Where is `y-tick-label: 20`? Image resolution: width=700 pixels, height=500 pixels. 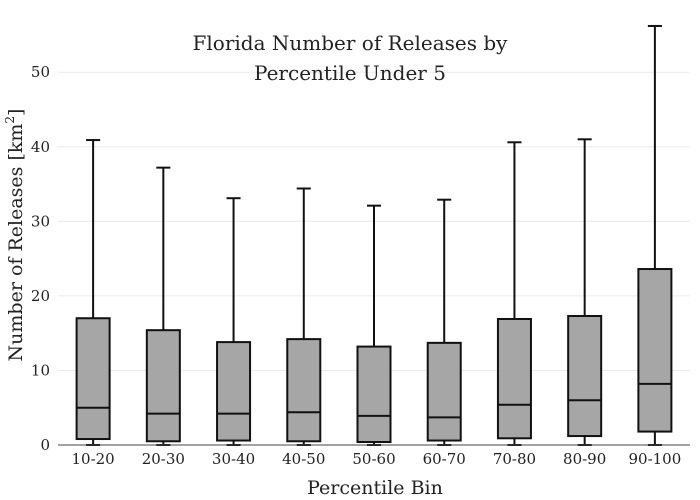
y-tick-label: 20 is located at coordinates (40, 296).